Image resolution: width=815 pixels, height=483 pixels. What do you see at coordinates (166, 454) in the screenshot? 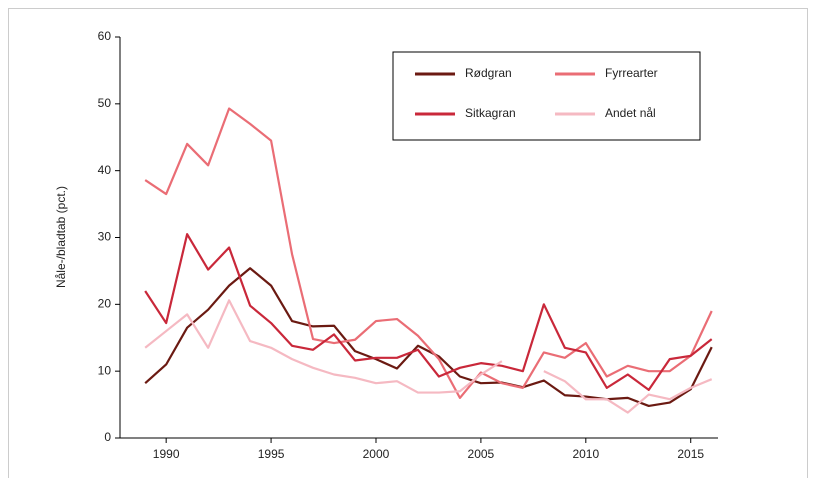
I see `x-tick-label: 1990` at bounding box center [166, 454].